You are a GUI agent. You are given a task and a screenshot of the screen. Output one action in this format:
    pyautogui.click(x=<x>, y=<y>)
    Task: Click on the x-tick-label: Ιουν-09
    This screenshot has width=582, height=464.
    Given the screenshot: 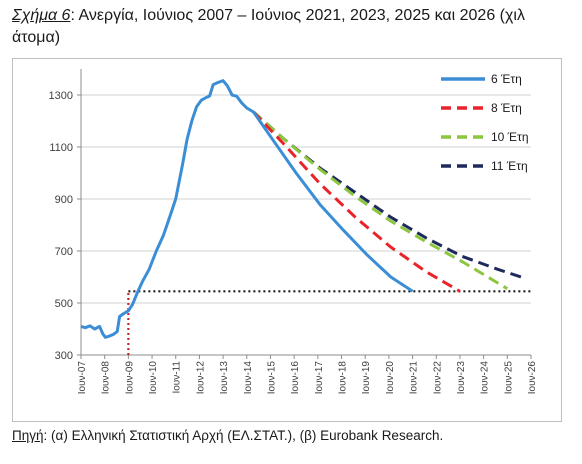 What is the action you would take?
    pyautogui.click(x=129, y=378)
    